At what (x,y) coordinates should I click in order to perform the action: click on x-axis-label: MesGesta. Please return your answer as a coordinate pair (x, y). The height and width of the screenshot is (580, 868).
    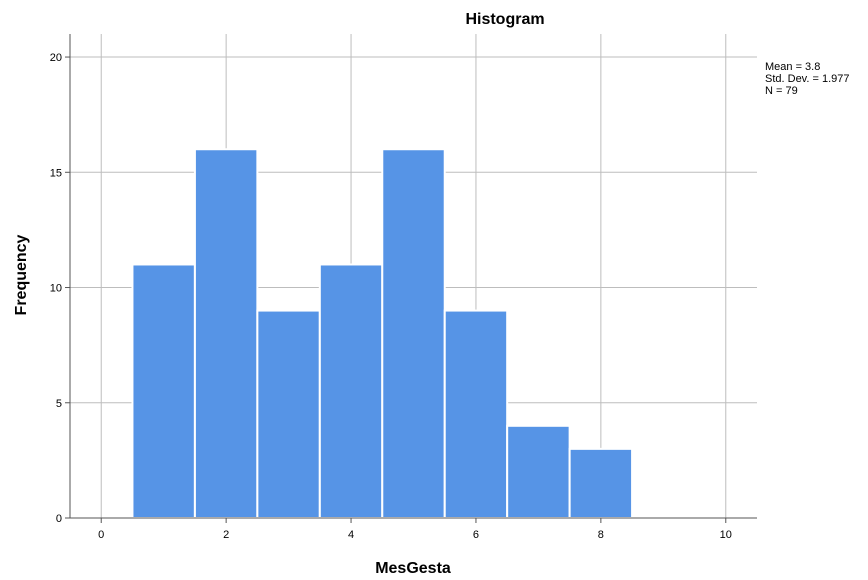
    Looking at the image, I should click on (413, 568).